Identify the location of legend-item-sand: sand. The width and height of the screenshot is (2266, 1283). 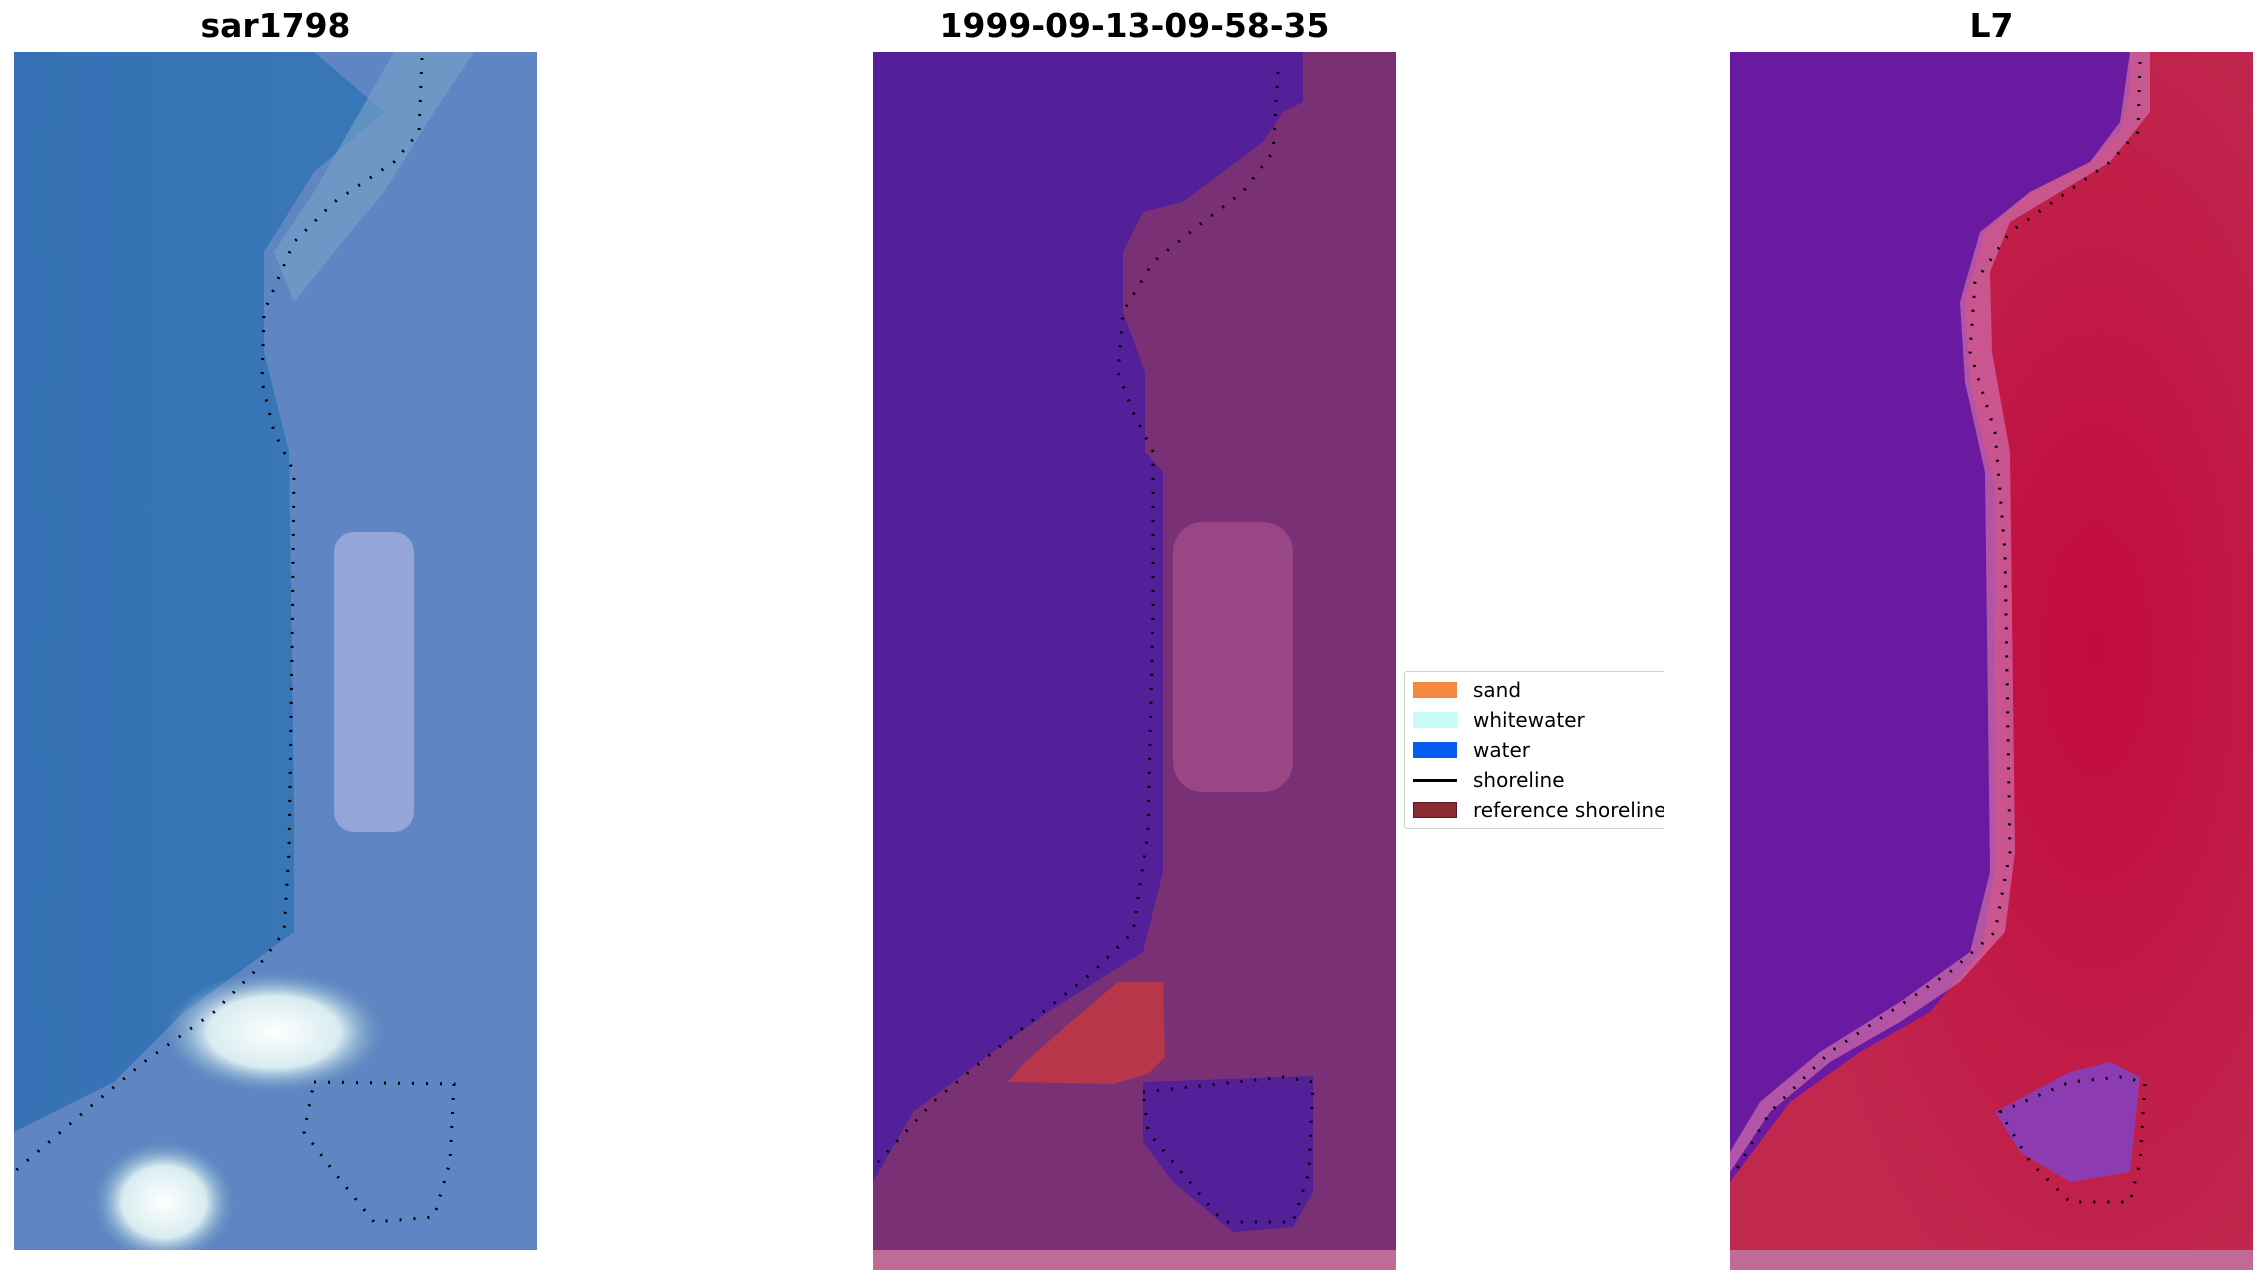
(1467, 690).